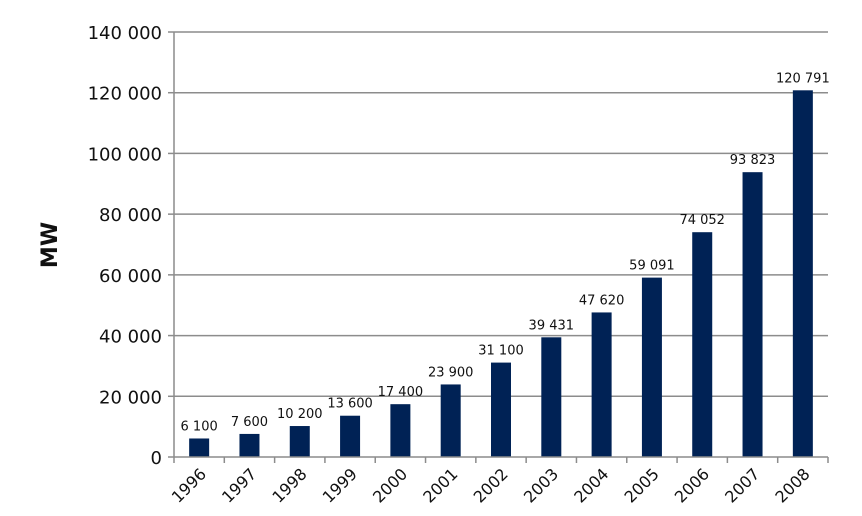 Image resolution: width=862 pixels, height=516 pixels. I want to click on y-tick-label: 100 000, so click(125, 154).